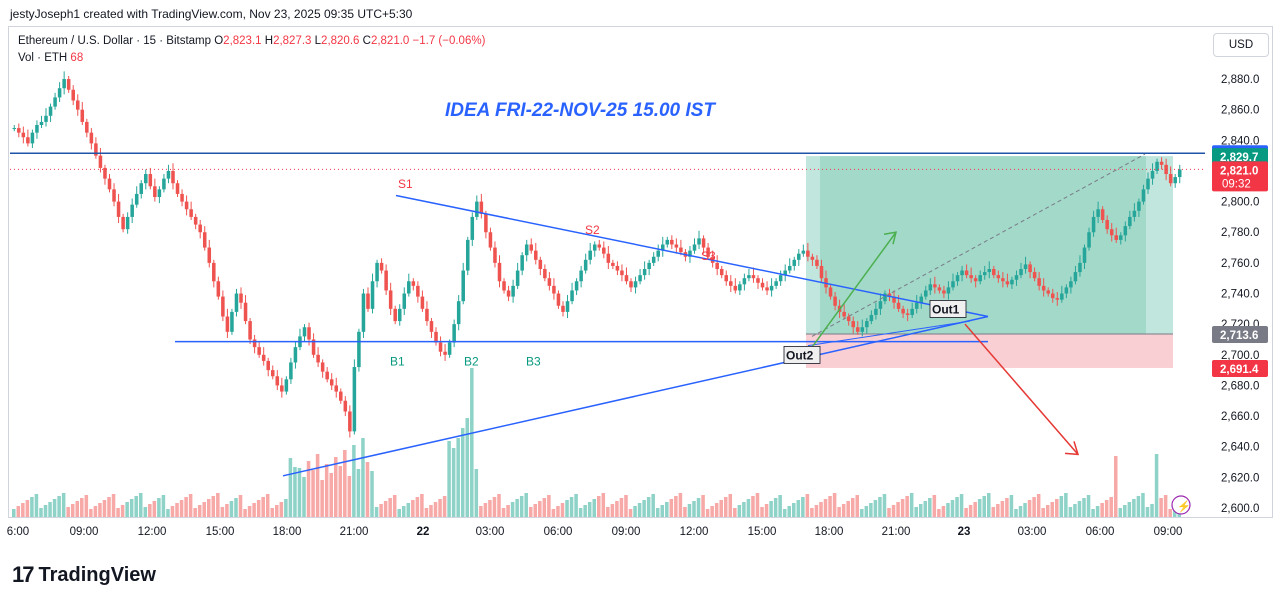  I want to click on price-label-countdown: 09:32, so click(1236, 184).